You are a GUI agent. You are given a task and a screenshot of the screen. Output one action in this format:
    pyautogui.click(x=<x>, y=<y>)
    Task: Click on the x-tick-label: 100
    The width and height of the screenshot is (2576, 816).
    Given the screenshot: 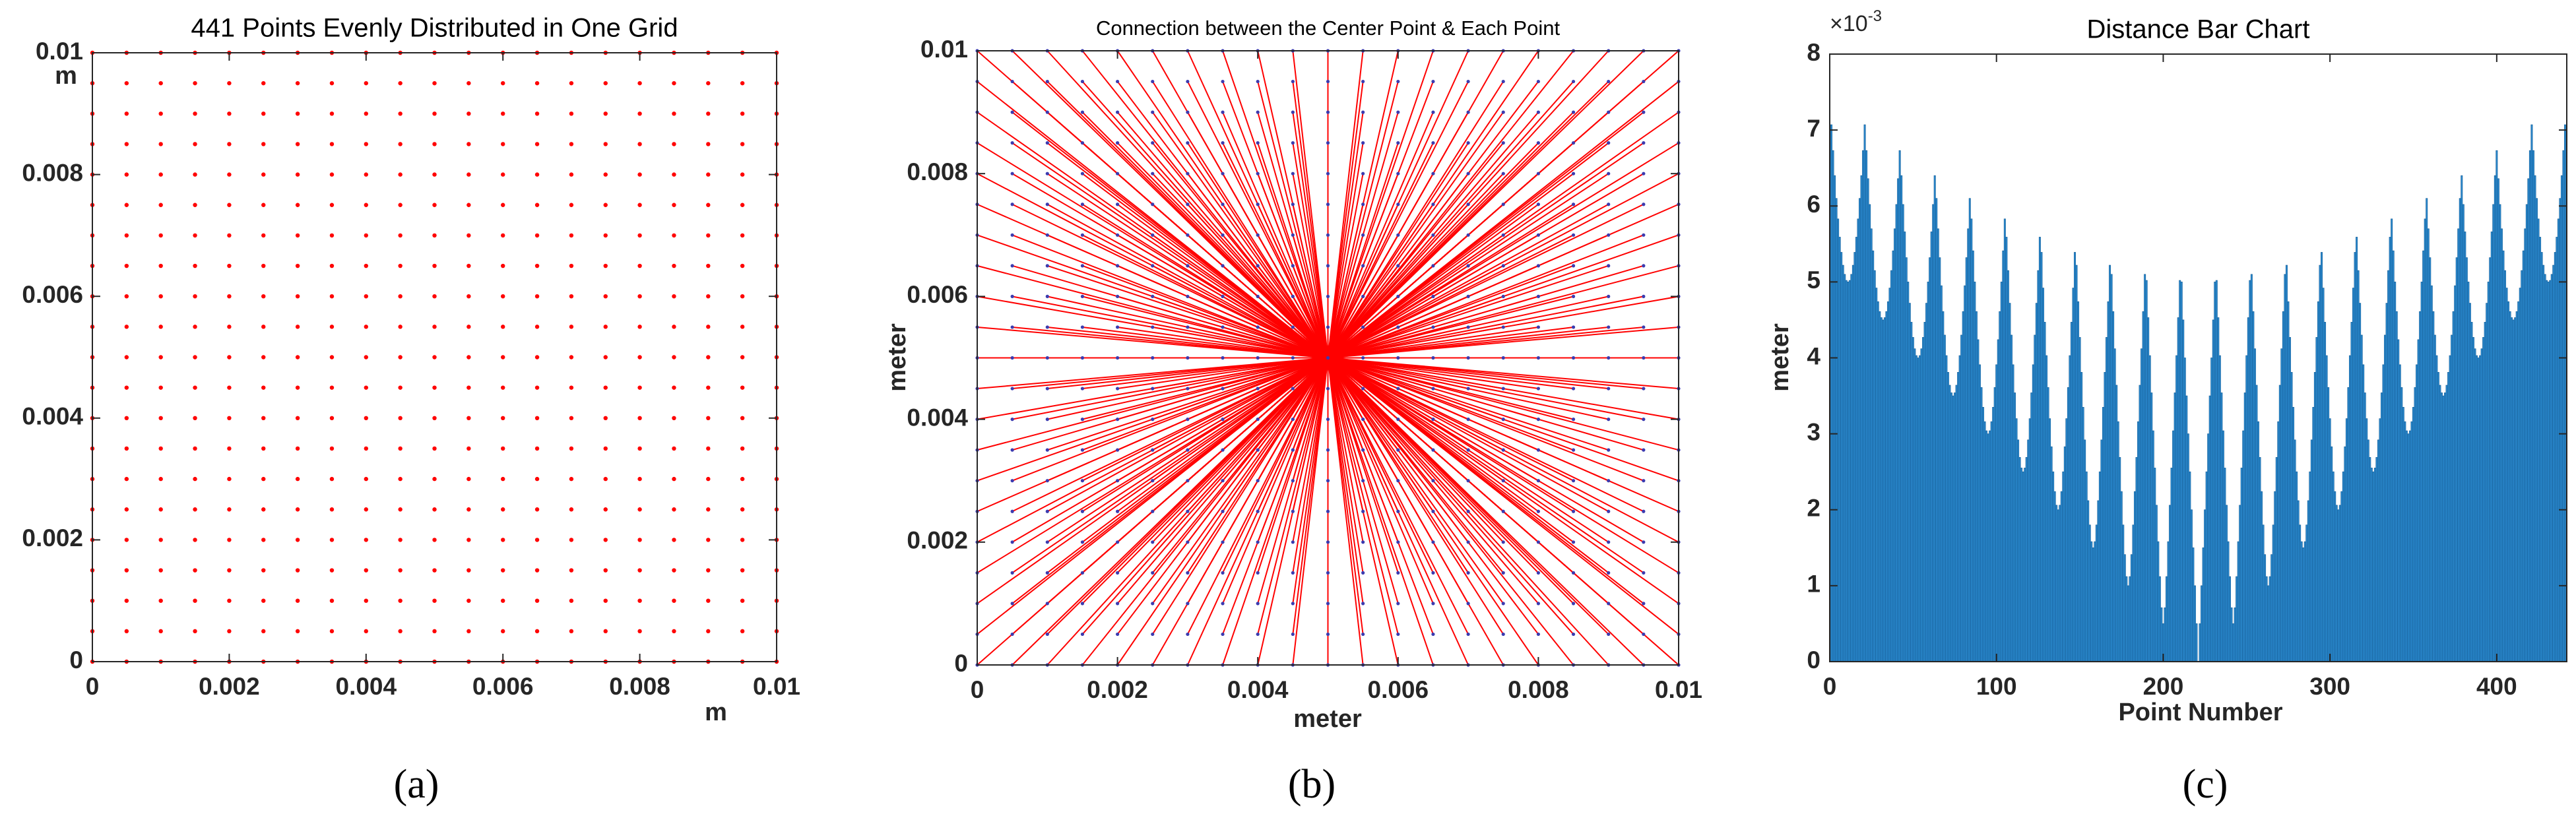 What is the action you would take?
    pyautogui.click(x=1996, y=686)
    